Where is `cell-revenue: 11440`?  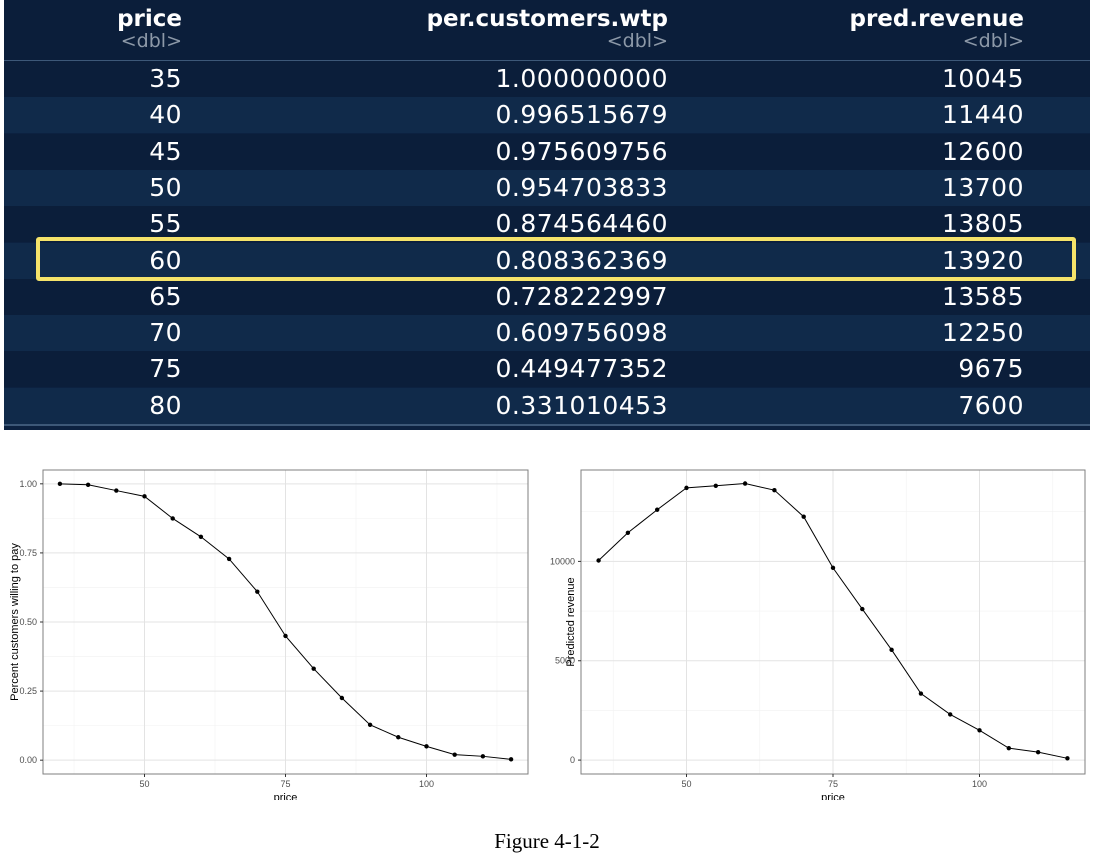 cell-revenue: 11440 is located at coordinates (982, 115).